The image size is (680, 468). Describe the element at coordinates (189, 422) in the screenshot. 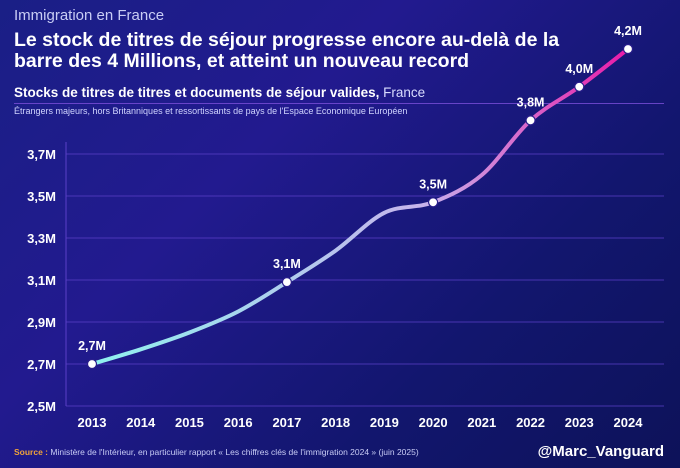

I see `x-tick-label: 2015` at that location.